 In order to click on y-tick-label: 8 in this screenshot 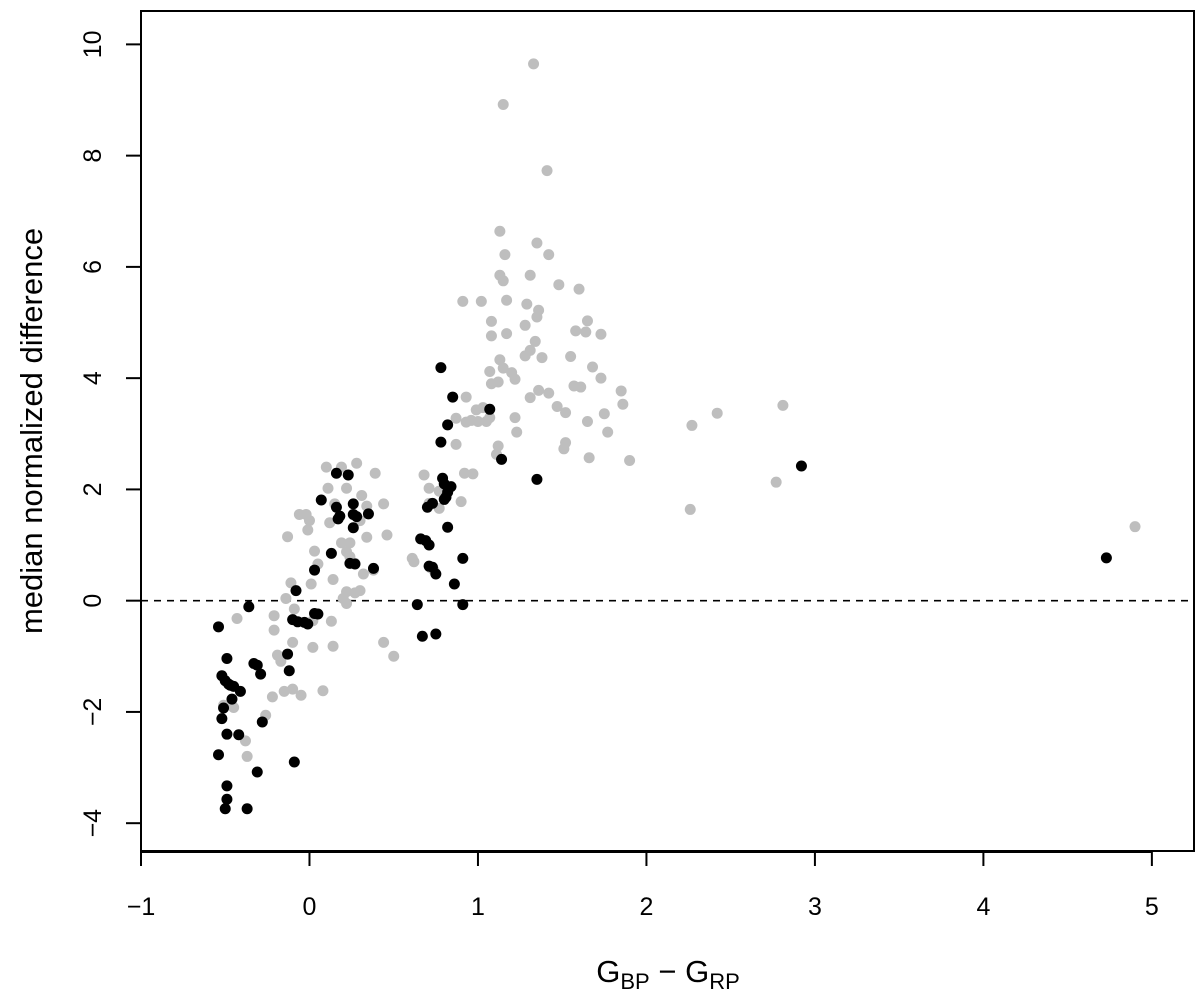, I will do `click(93, 156)`.